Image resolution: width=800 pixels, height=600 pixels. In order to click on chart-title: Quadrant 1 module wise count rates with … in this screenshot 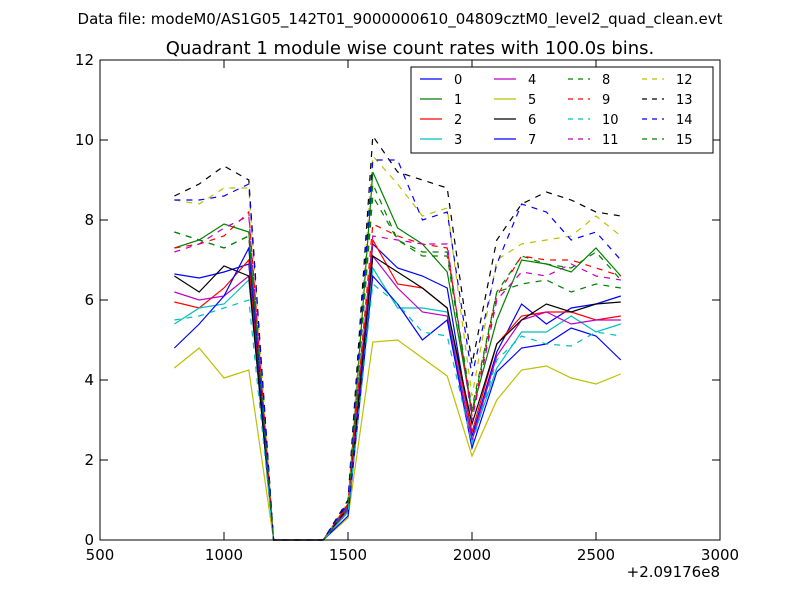, I will do `click(410, 48)`.